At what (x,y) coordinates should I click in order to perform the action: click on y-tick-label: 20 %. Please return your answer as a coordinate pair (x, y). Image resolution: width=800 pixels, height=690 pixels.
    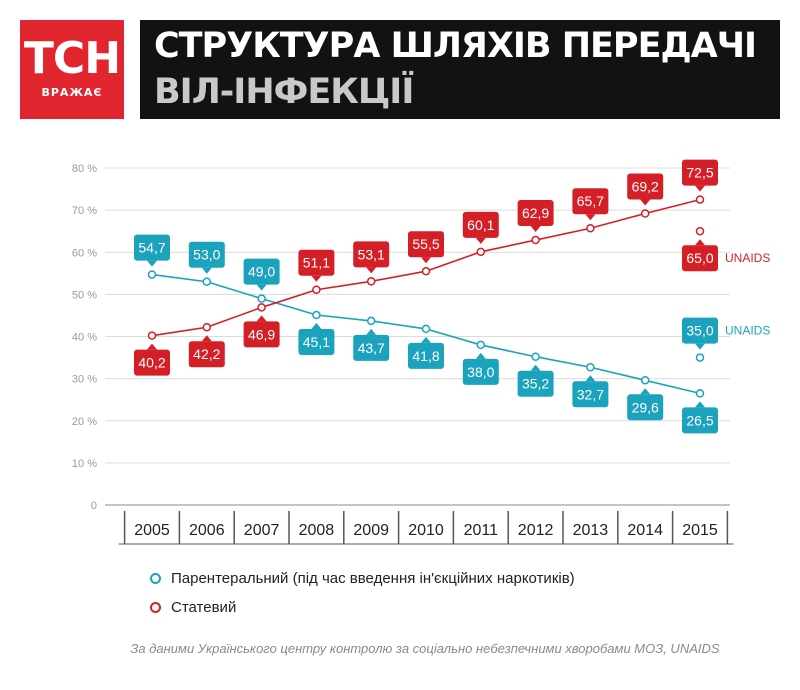
    Looking at the image, I should click on (84, 422).